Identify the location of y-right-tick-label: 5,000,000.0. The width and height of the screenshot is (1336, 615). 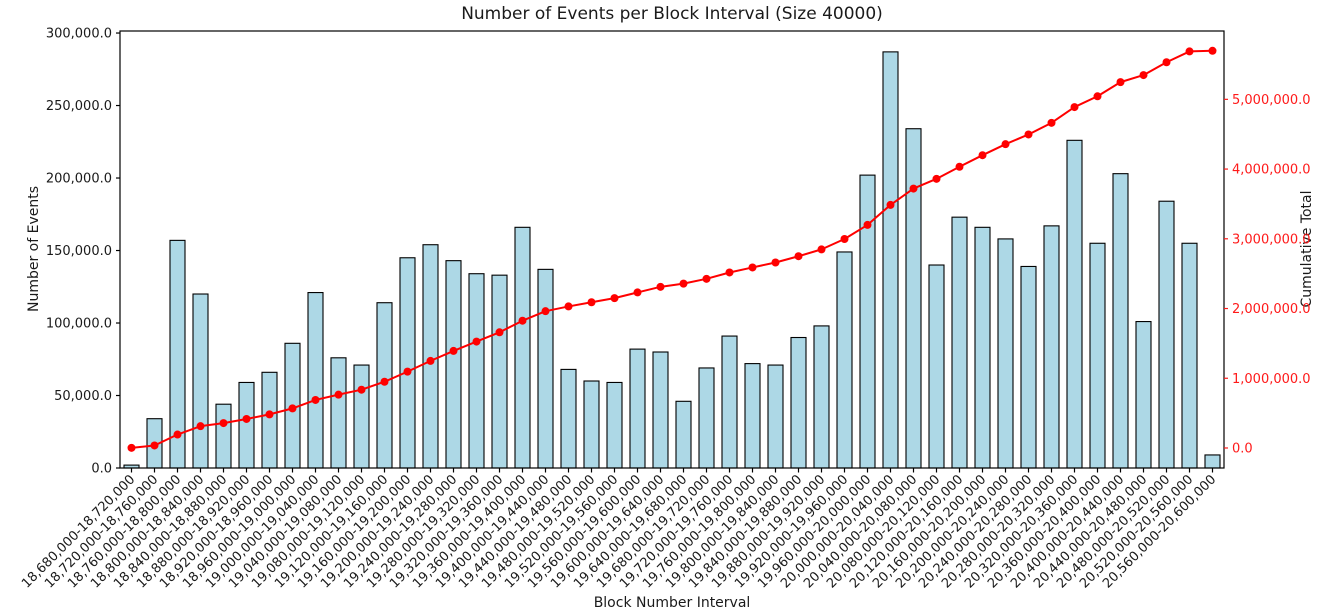
(1271, 100).